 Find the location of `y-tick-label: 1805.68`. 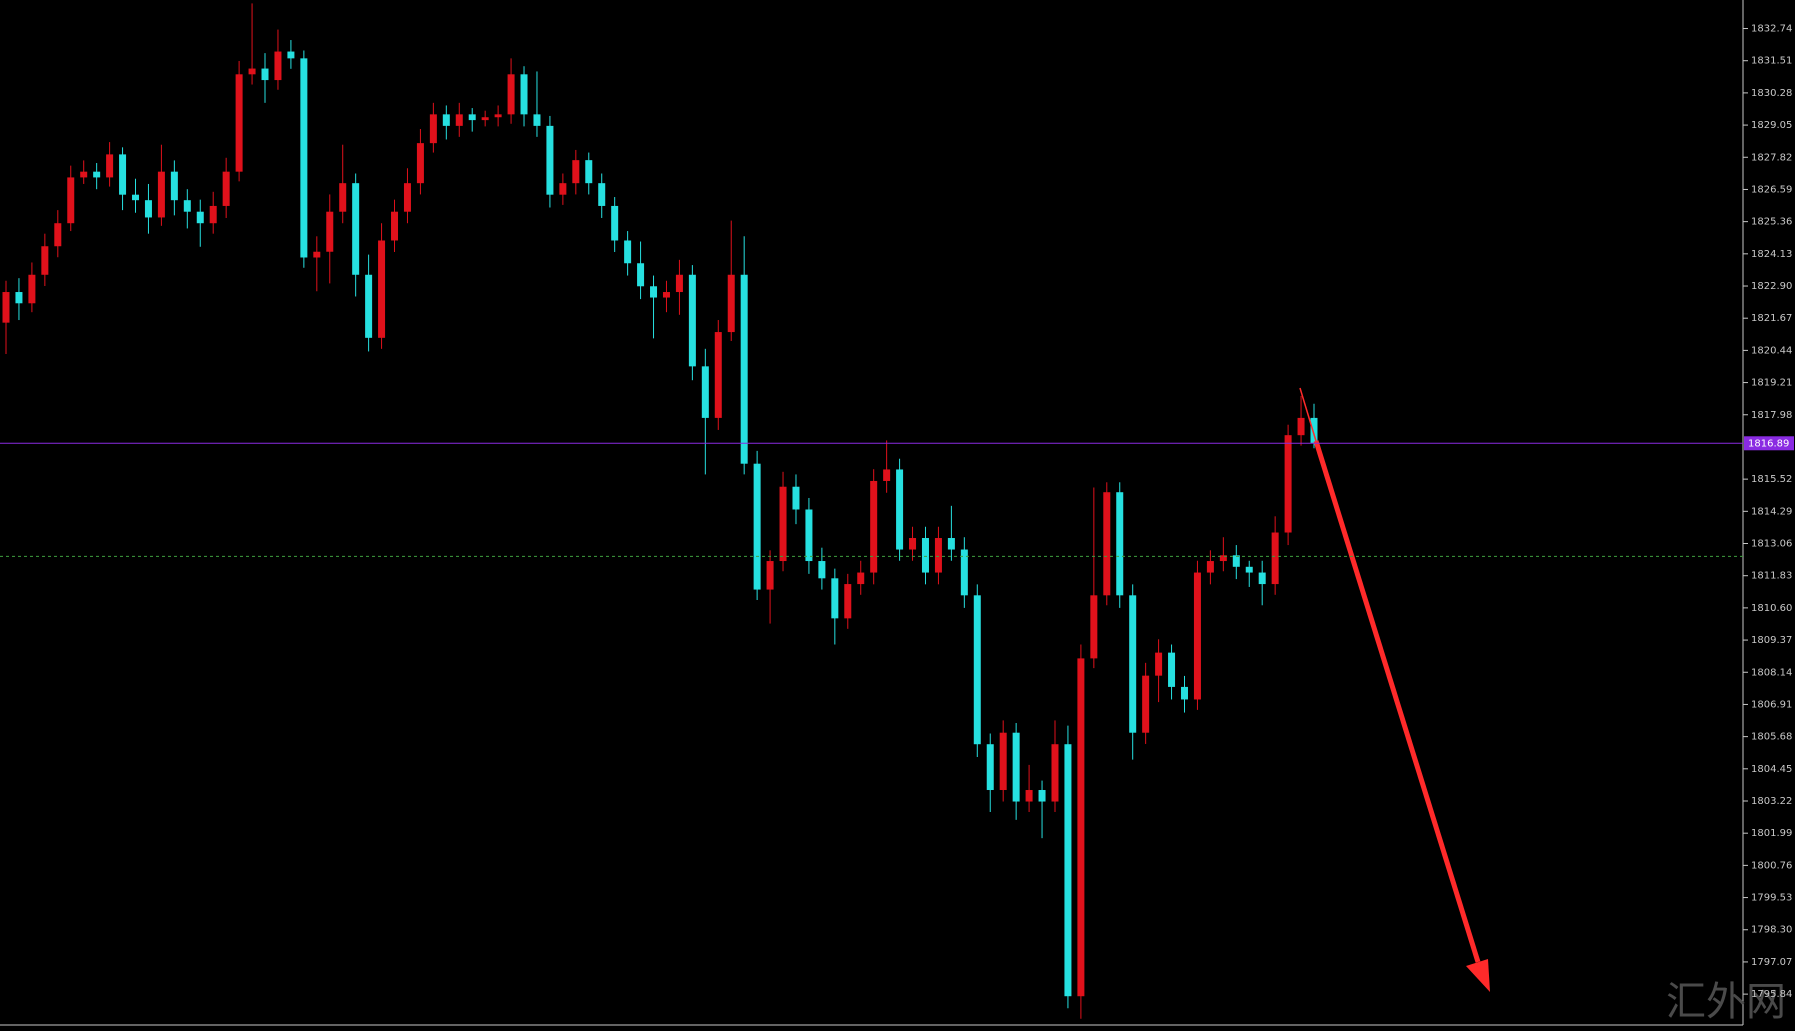

y-tick-label: 1805.68 is located at coordinates (1771, 737).